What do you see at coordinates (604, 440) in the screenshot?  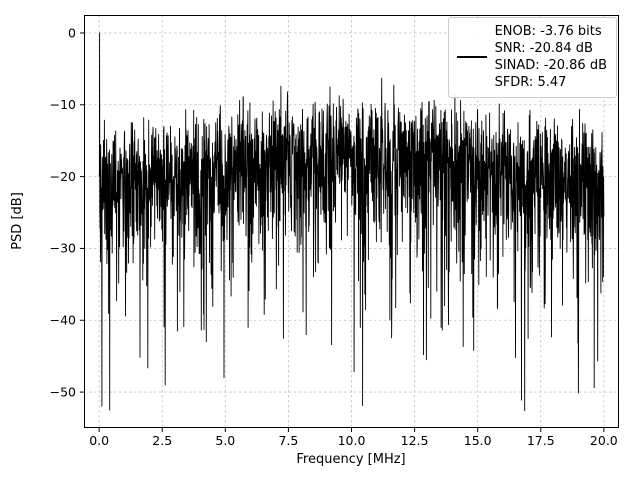 I see `x-tick-label: 20.0` at bounding box center [604, 440].